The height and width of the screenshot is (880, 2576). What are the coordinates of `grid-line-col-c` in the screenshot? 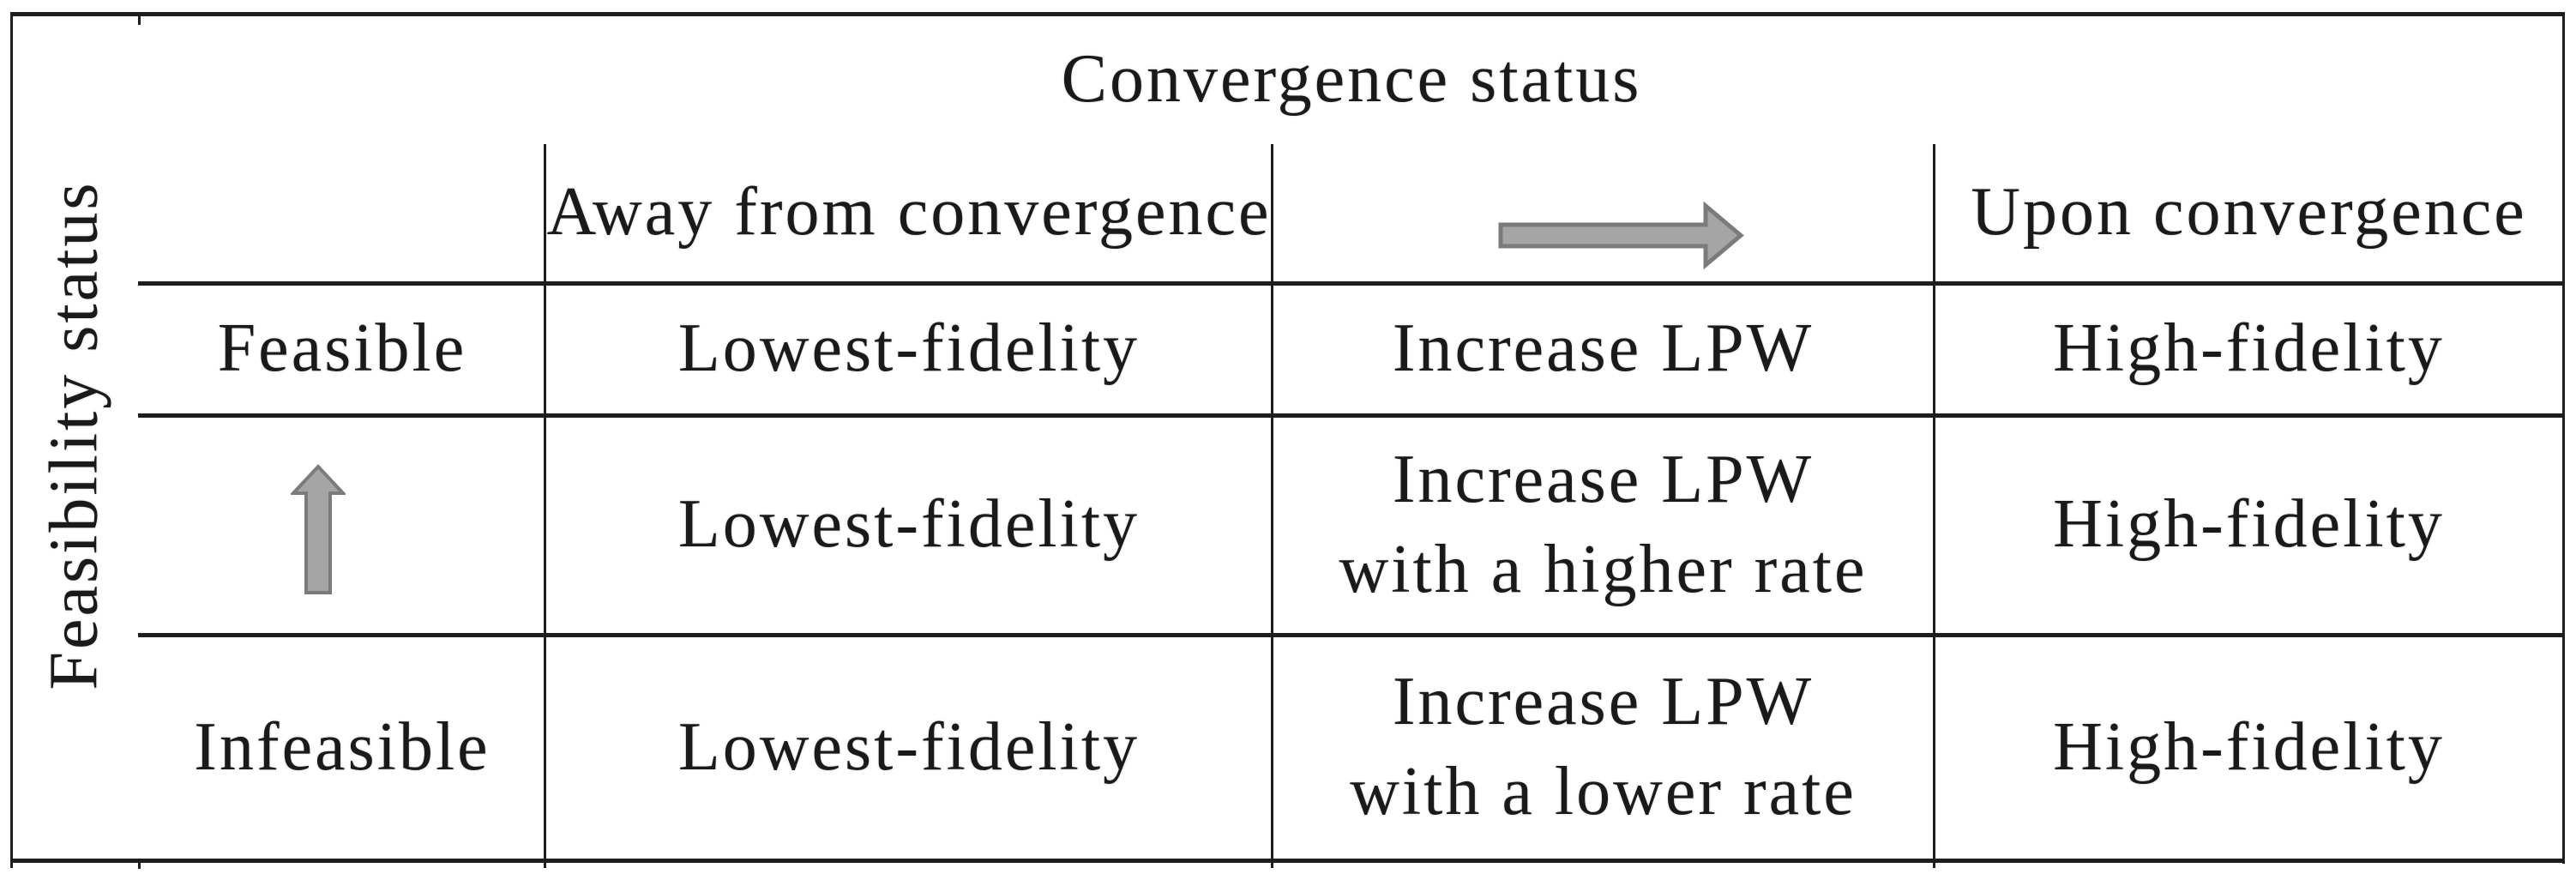 It's located at (1272, 506).